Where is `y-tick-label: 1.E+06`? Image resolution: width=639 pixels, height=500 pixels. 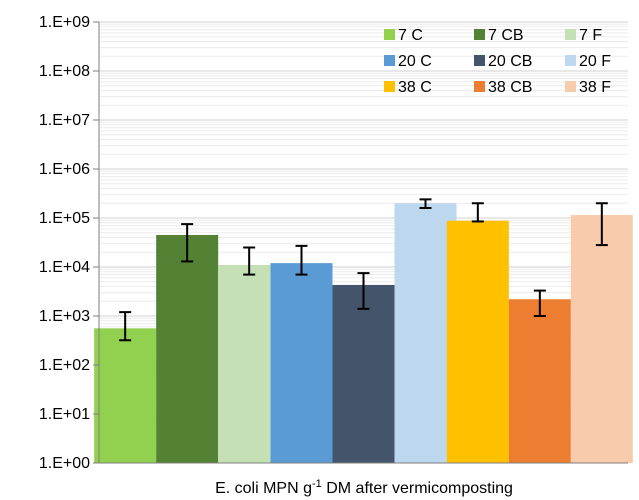
y-tick-label: 1.E+06 is located at coordinates (64, 169).